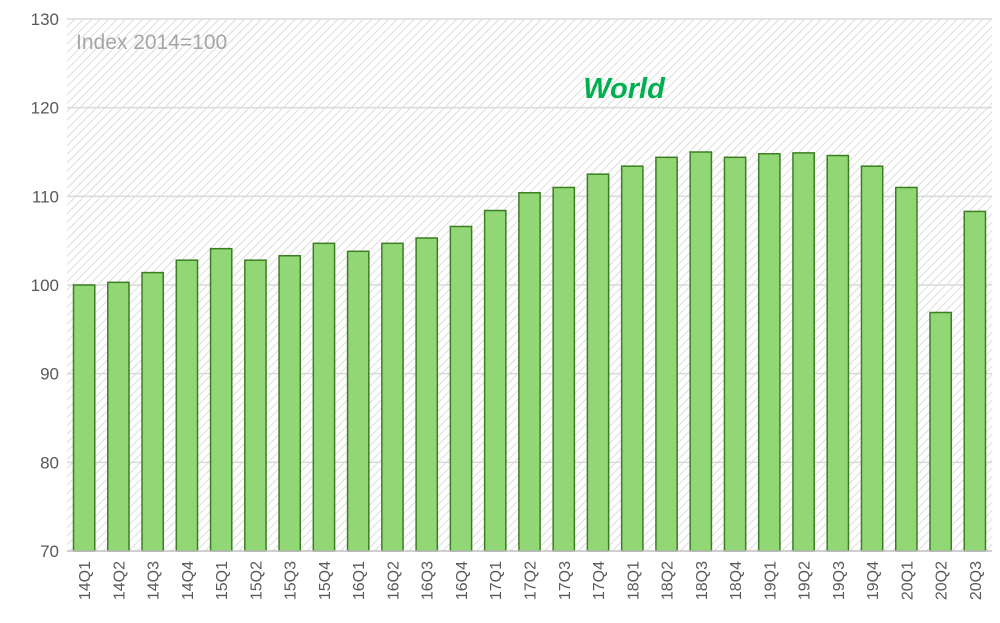 The image size is (1000, 623). Describe the element at coordinates (461, 388) in the screenshot. I see `bar-16Q4` at that location.